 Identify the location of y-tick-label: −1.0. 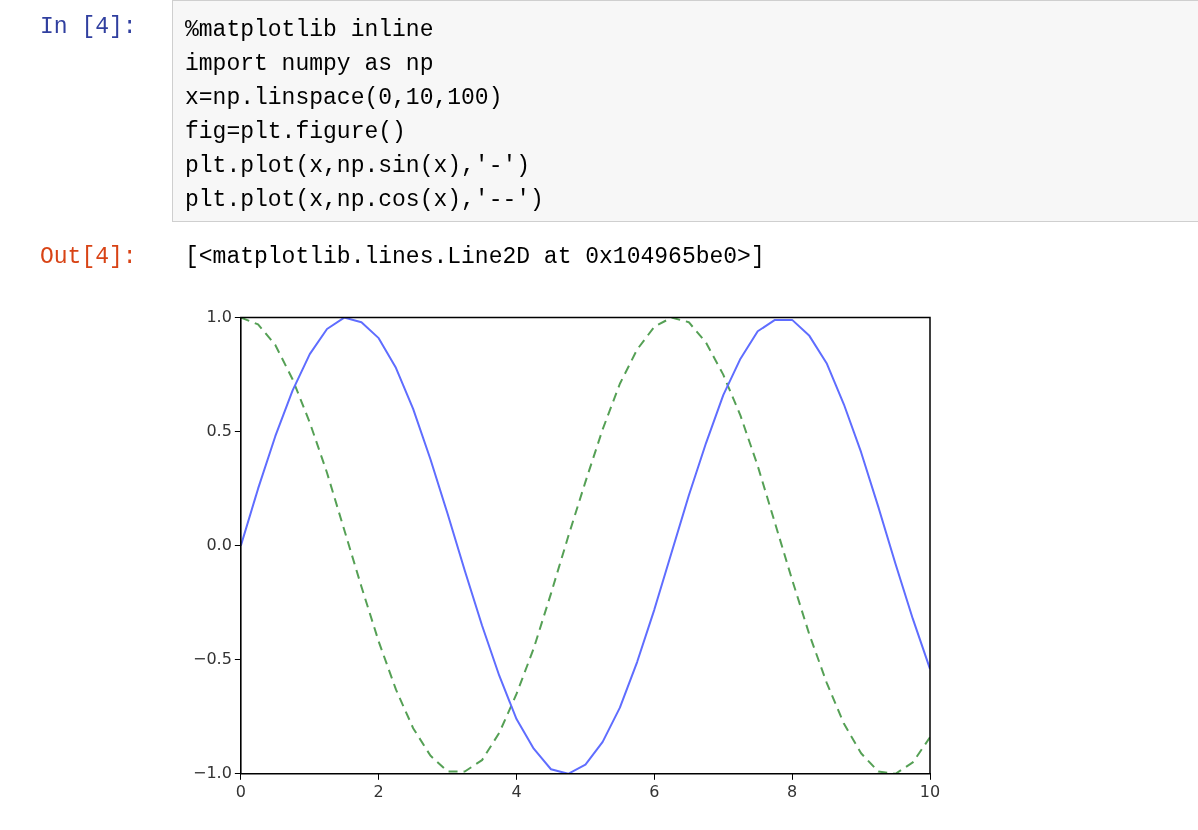
(212, 772).